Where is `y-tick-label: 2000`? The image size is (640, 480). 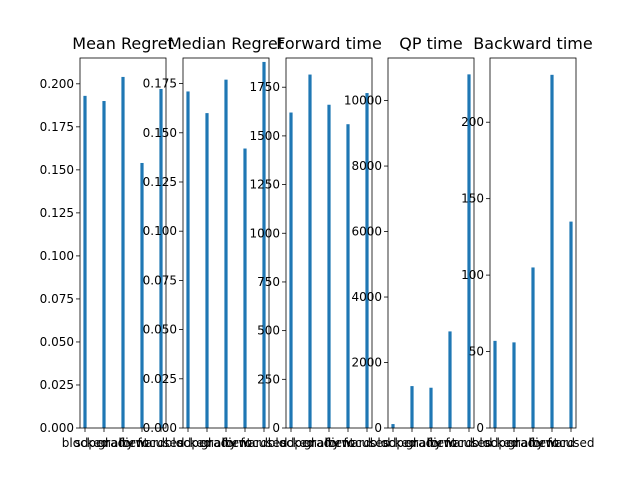 y-tick-label: 2000 is located at coordinates (366, 363).